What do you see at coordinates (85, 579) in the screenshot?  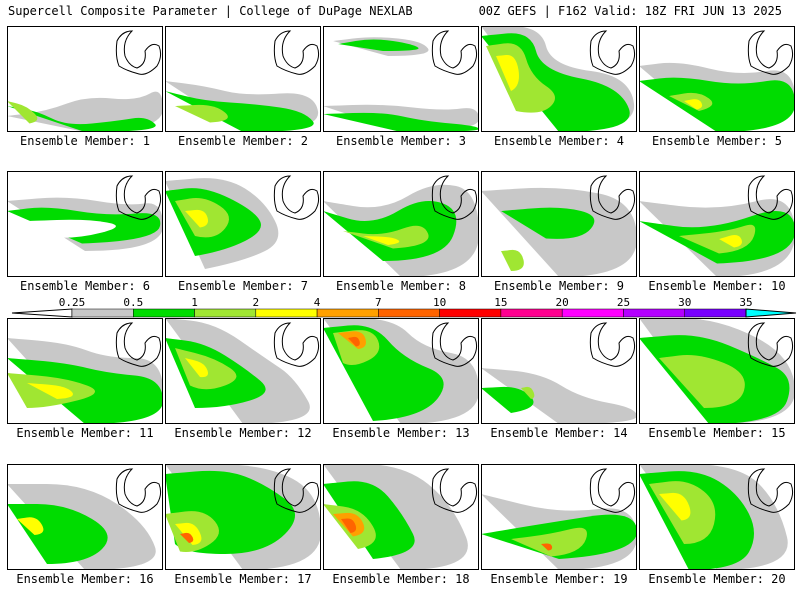 I see `panel-label: Ensemble Member: 16` at bounding box center [85, 579].